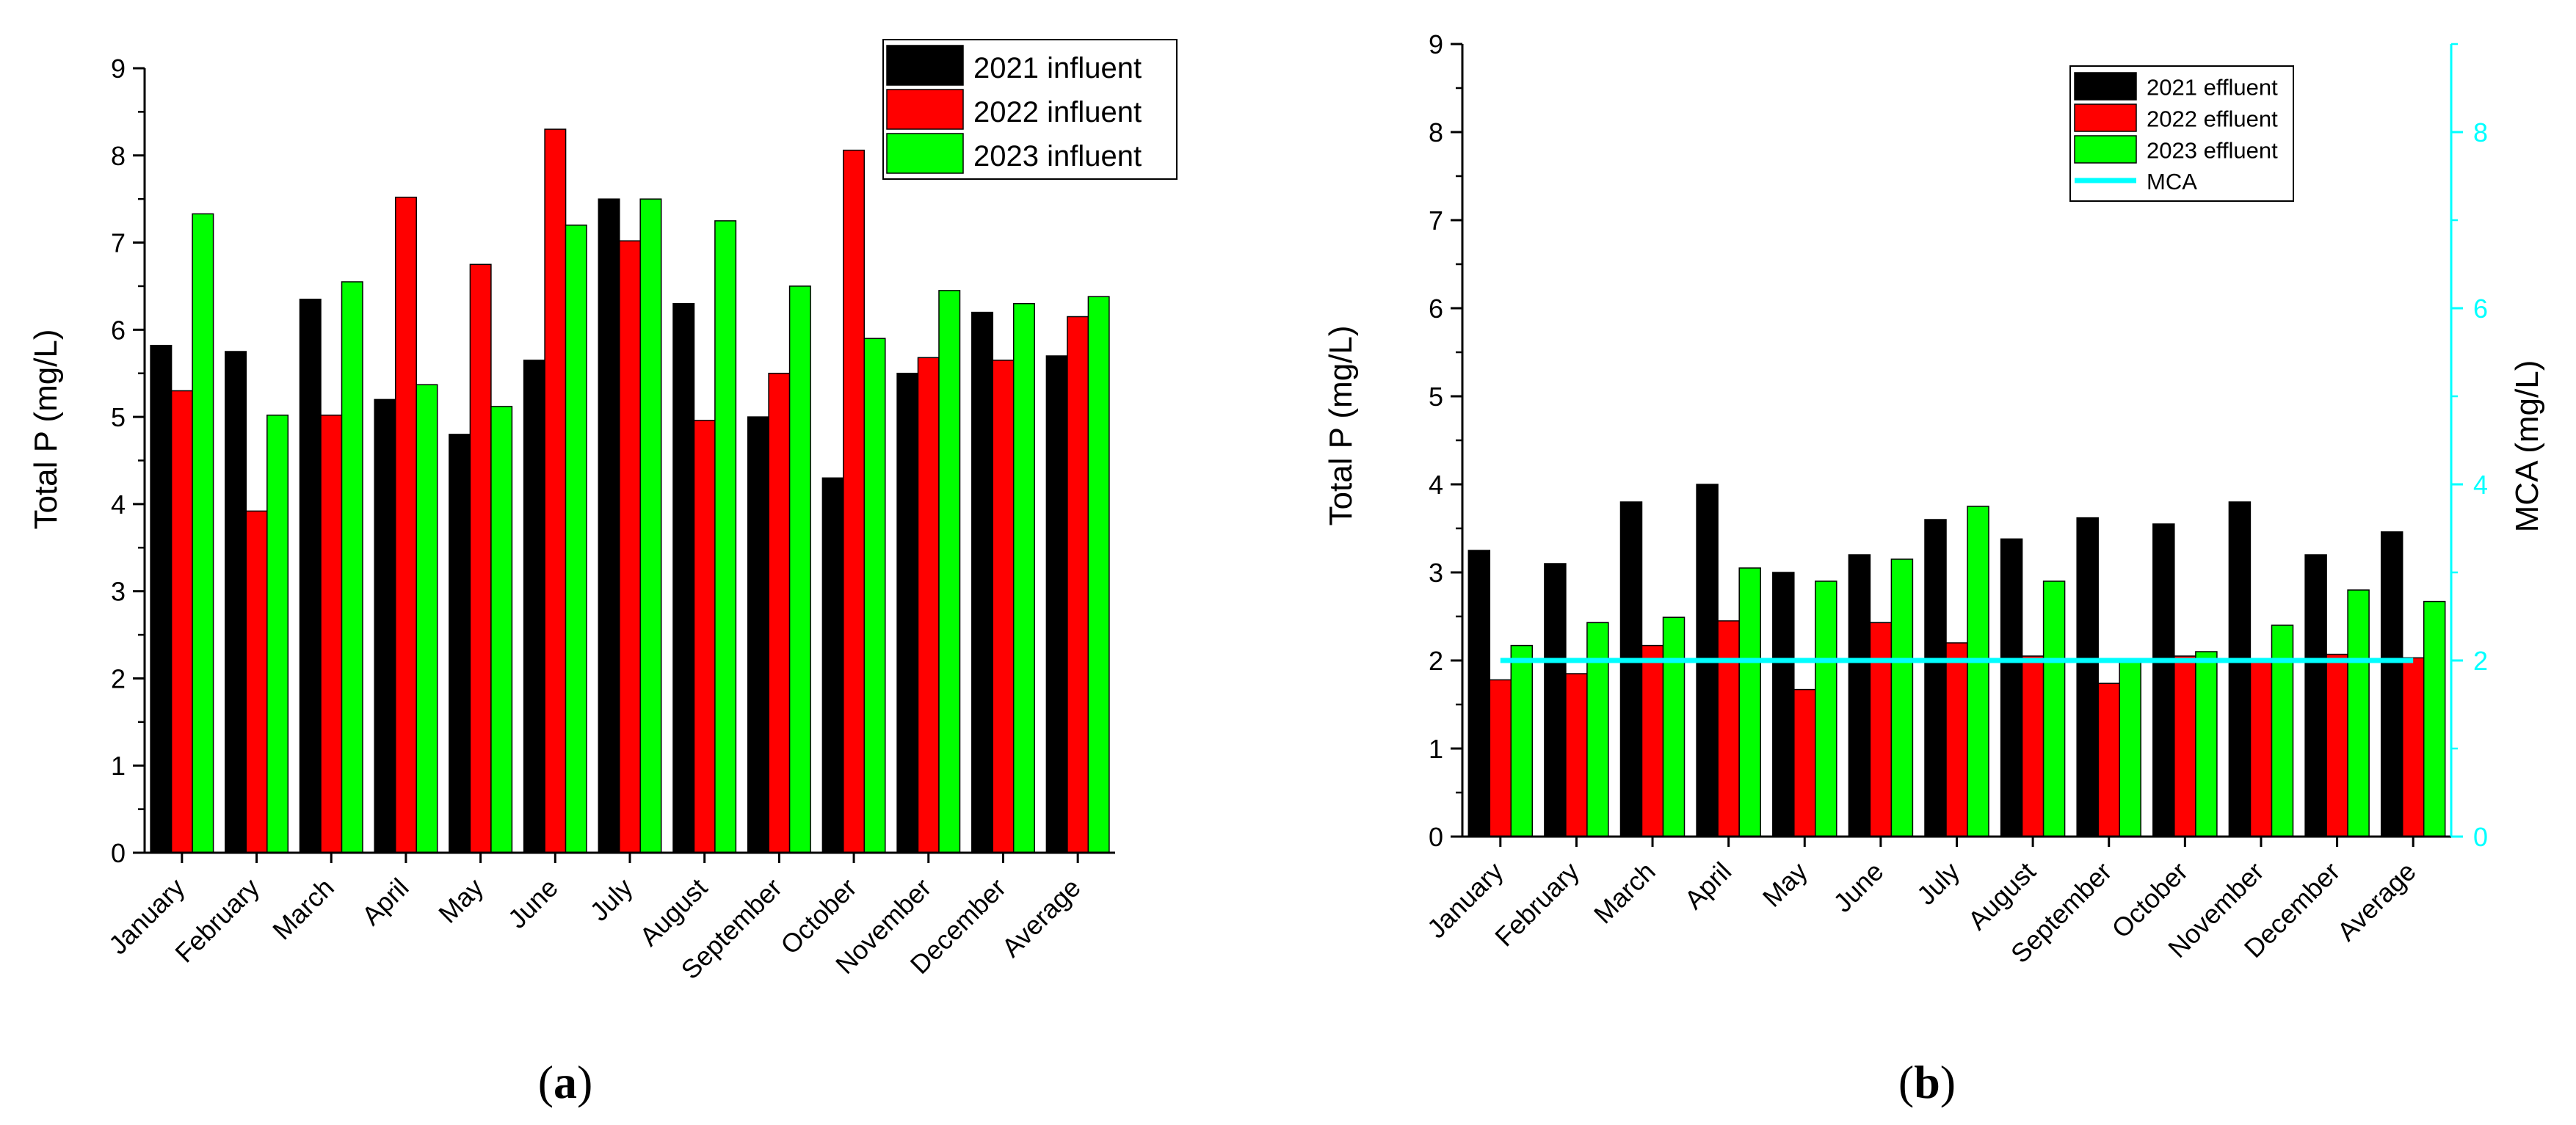 The height and width of the screenshot is (1125, 2576). I want to click on a-legend-label-2021-influent: 2021 influent, so click(1057, 68).